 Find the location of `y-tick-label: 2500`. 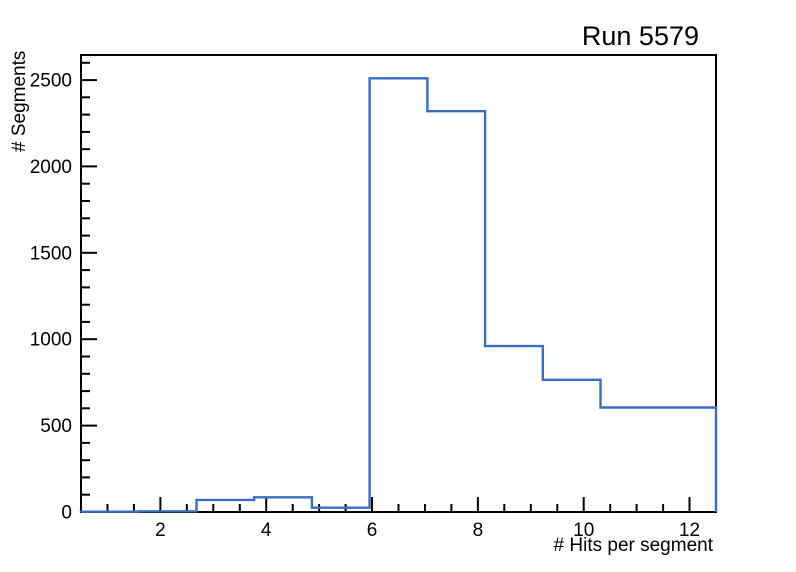

y-tick-label: 2500 is located at coordinates (51, 81).